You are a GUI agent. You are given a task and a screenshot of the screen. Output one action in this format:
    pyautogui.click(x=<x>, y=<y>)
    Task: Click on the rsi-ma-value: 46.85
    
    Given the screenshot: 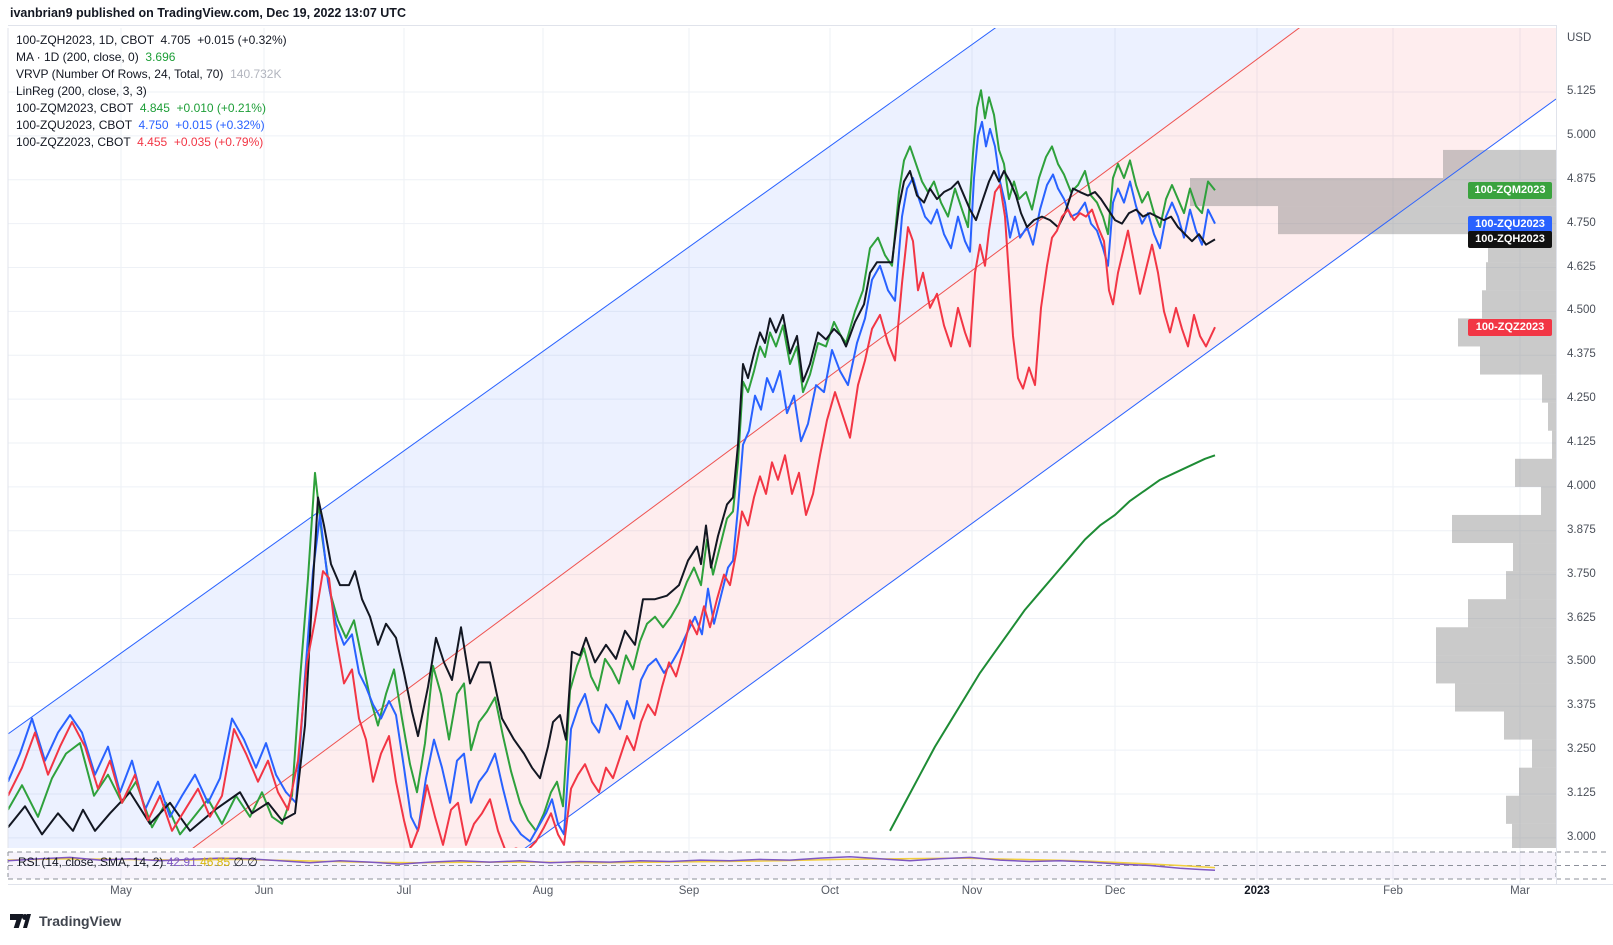 What is the action you would take?
    pyautogui.click(x=215, y=862)
    